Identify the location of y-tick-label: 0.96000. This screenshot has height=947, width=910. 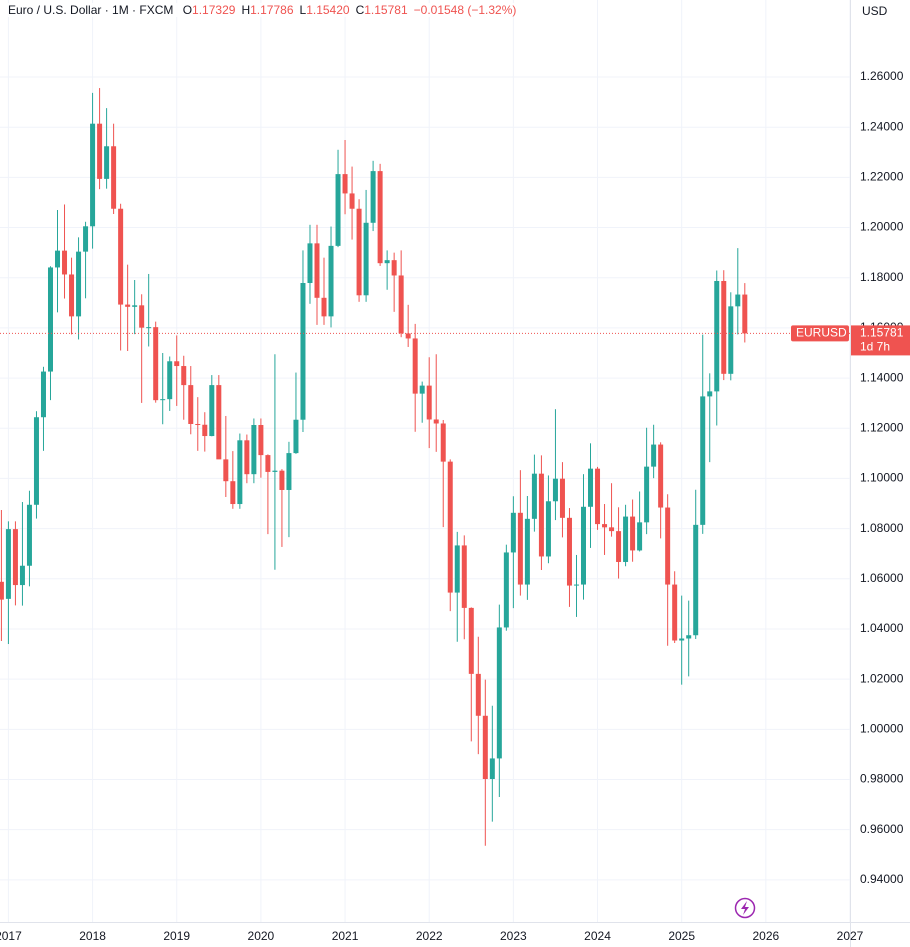
(882, 829).